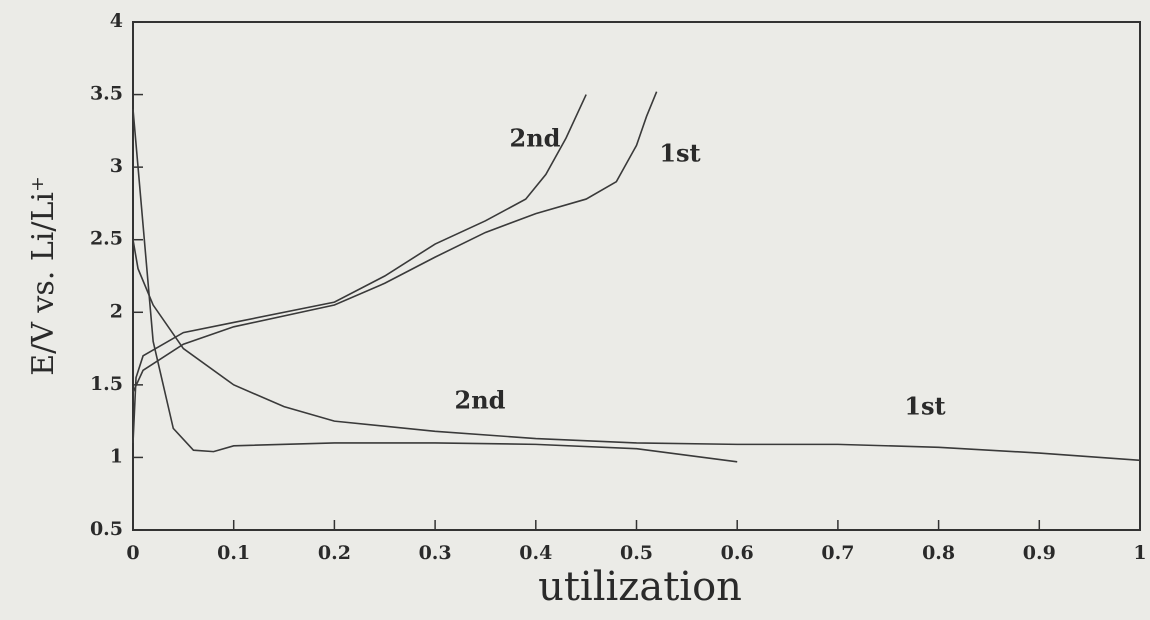  What do you see at coordinates (233, 553) in the screenshot?
I see `x-tick-label: 0.1` at bounding box center [233, 553].